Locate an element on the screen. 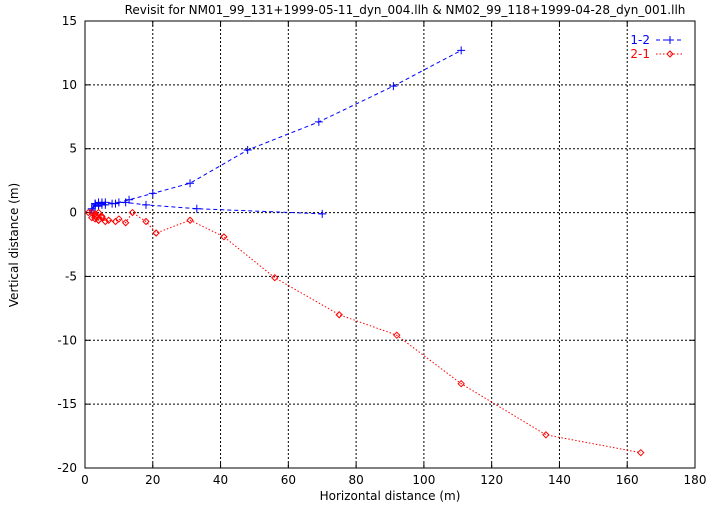 The height and width of the screenshot is (505, 721). x-tick-label: 80 is located at coordinates (355, 480).